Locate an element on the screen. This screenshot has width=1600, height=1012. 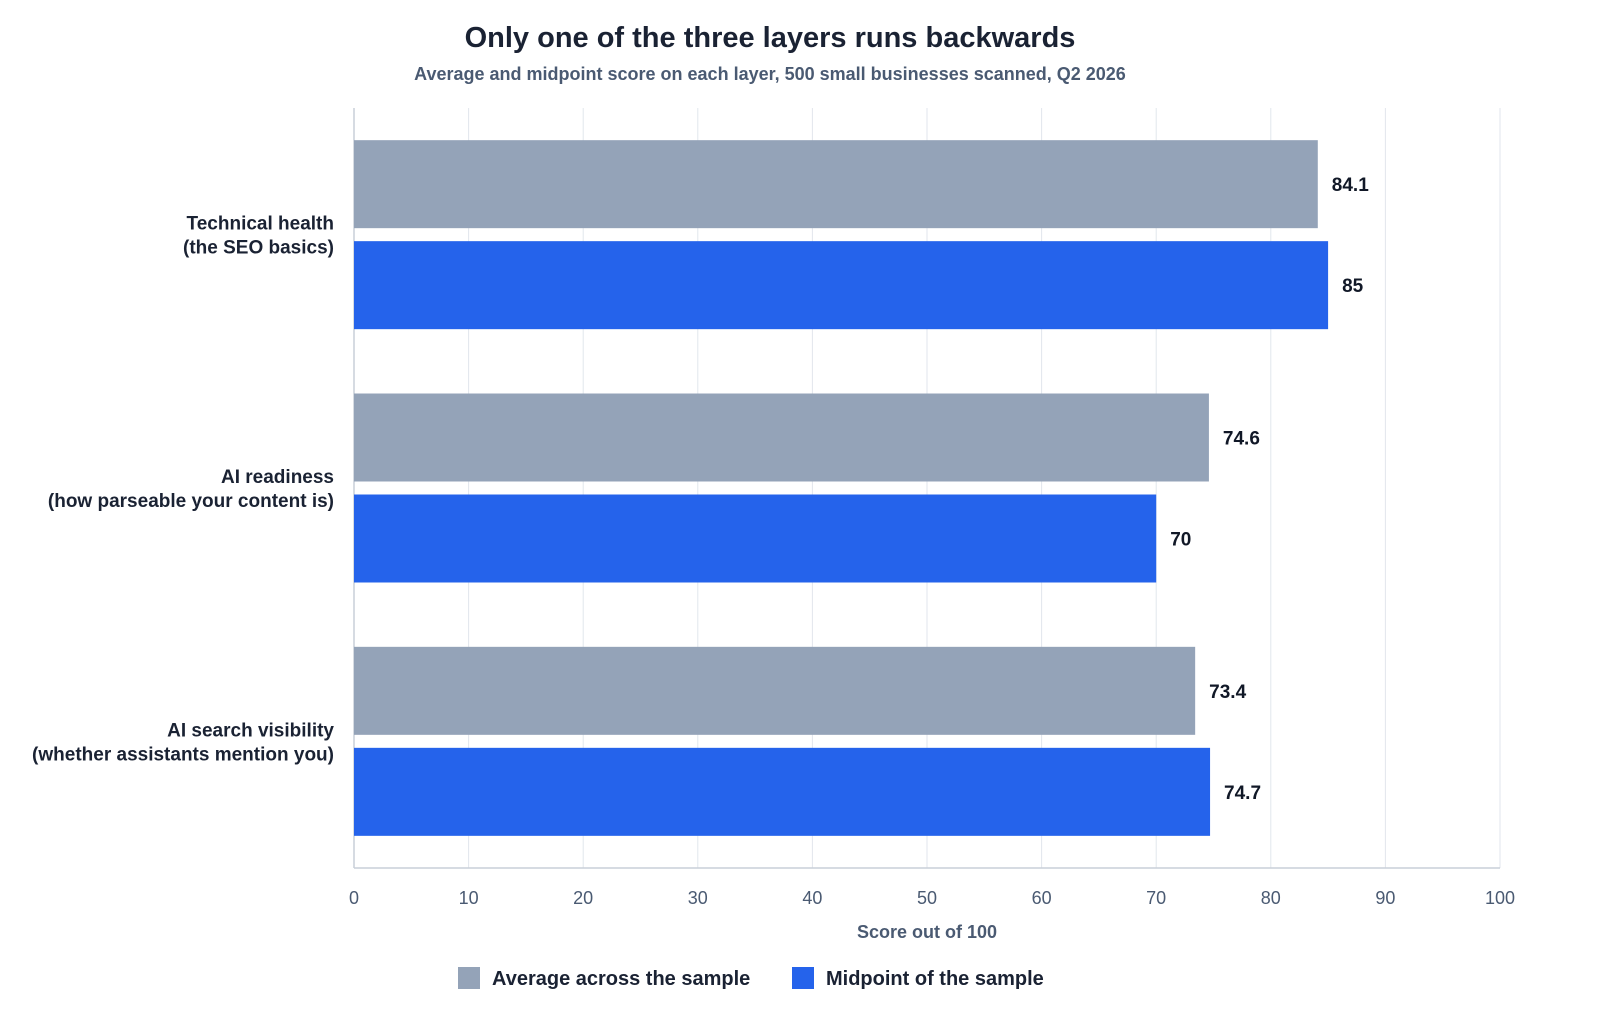
data-label: 70 is located at coordinates (1180, 540).